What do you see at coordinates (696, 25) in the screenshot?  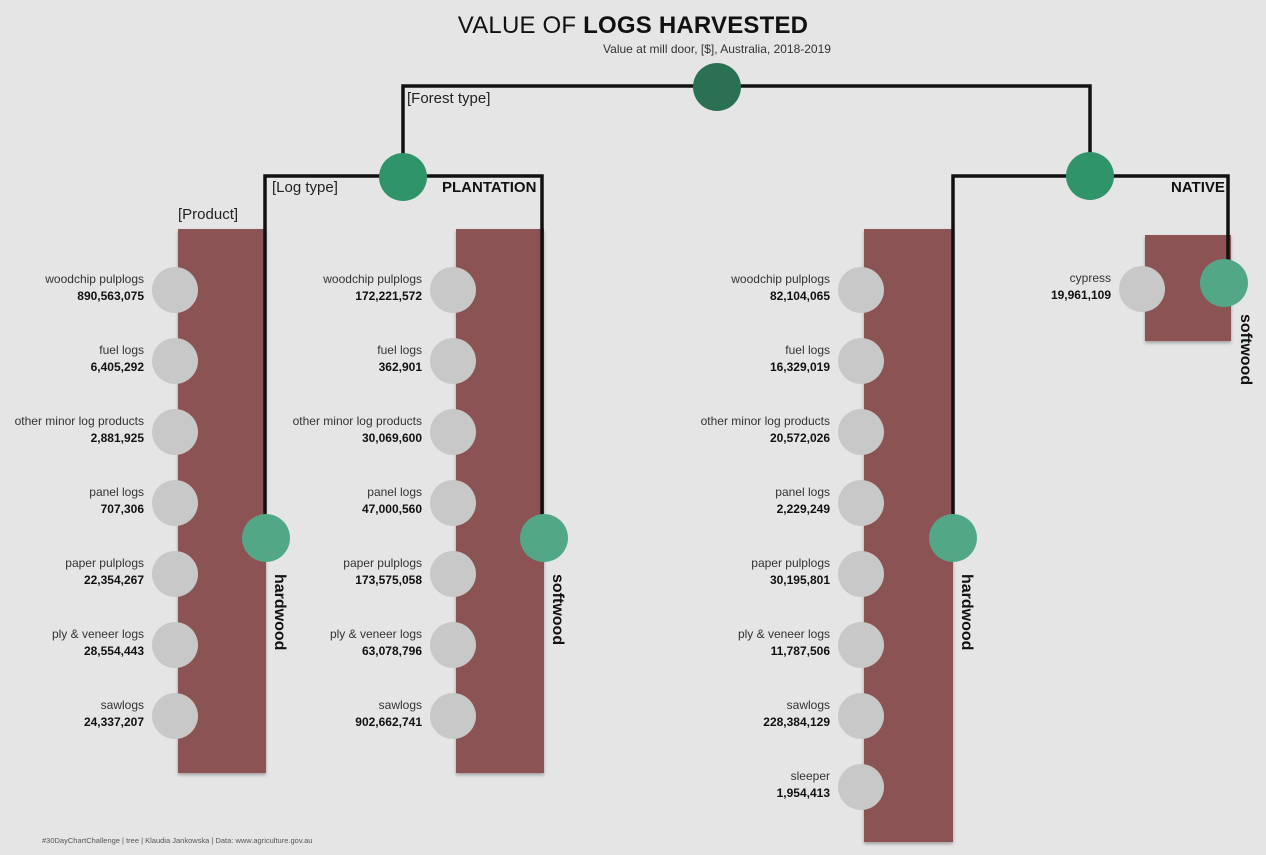 I see `title-bold: LOGS HARVESTED` at bounding box center [696, 25].